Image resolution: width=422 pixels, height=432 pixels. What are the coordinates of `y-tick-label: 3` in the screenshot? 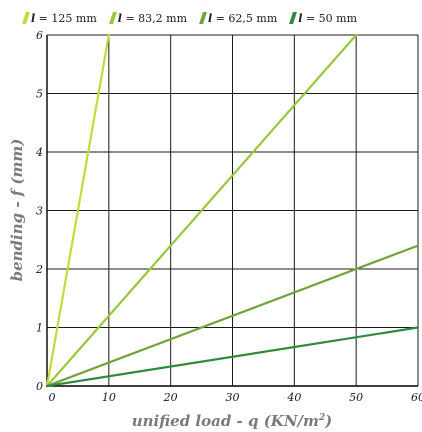 It's located at (39, 211).